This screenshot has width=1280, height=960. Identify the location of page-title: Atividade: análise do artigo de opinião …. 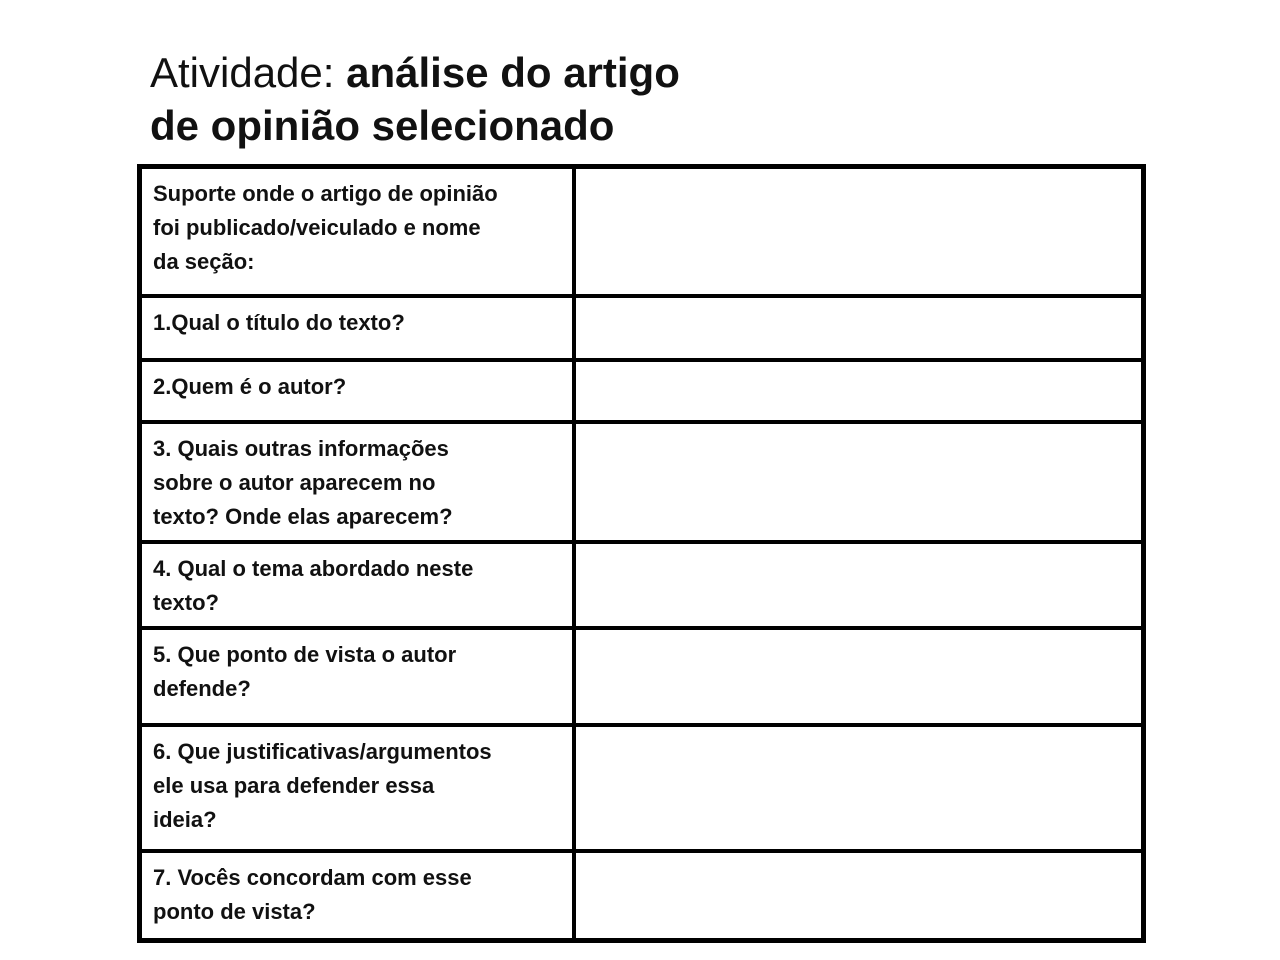
(550, 99).